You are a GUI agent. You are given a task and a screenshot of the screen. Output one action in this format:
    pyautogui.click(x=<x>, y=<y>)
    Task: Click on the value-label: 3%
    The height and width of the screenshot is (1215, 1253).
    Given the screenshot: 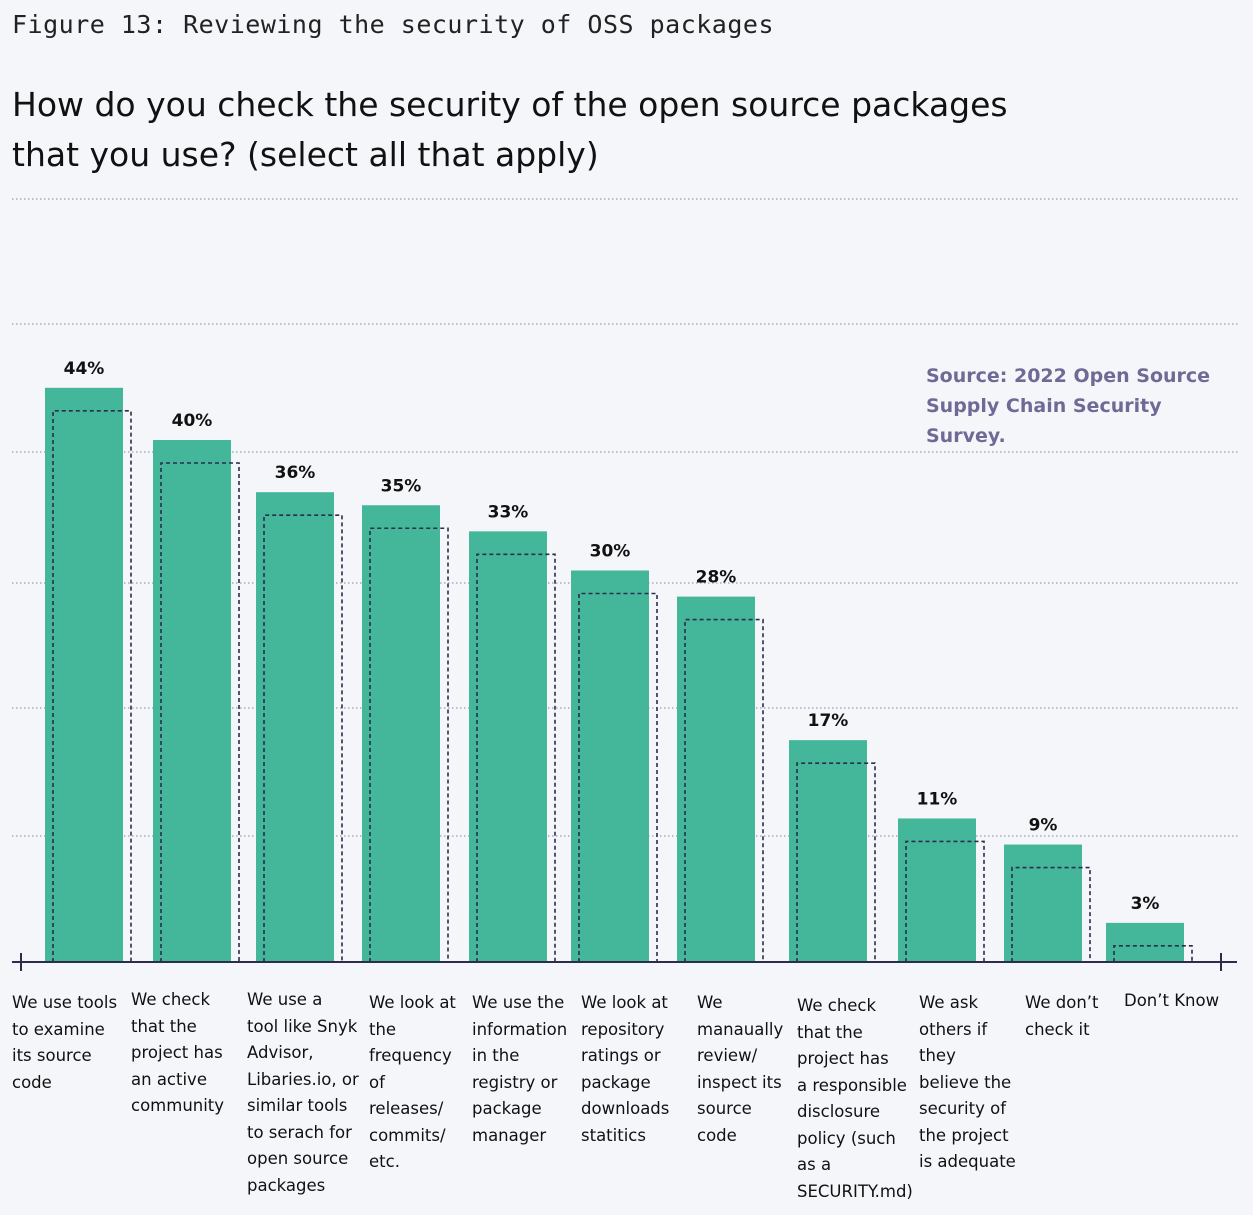 What is the action you would take?
    pyautogui.click(x=1145, y=904)
    